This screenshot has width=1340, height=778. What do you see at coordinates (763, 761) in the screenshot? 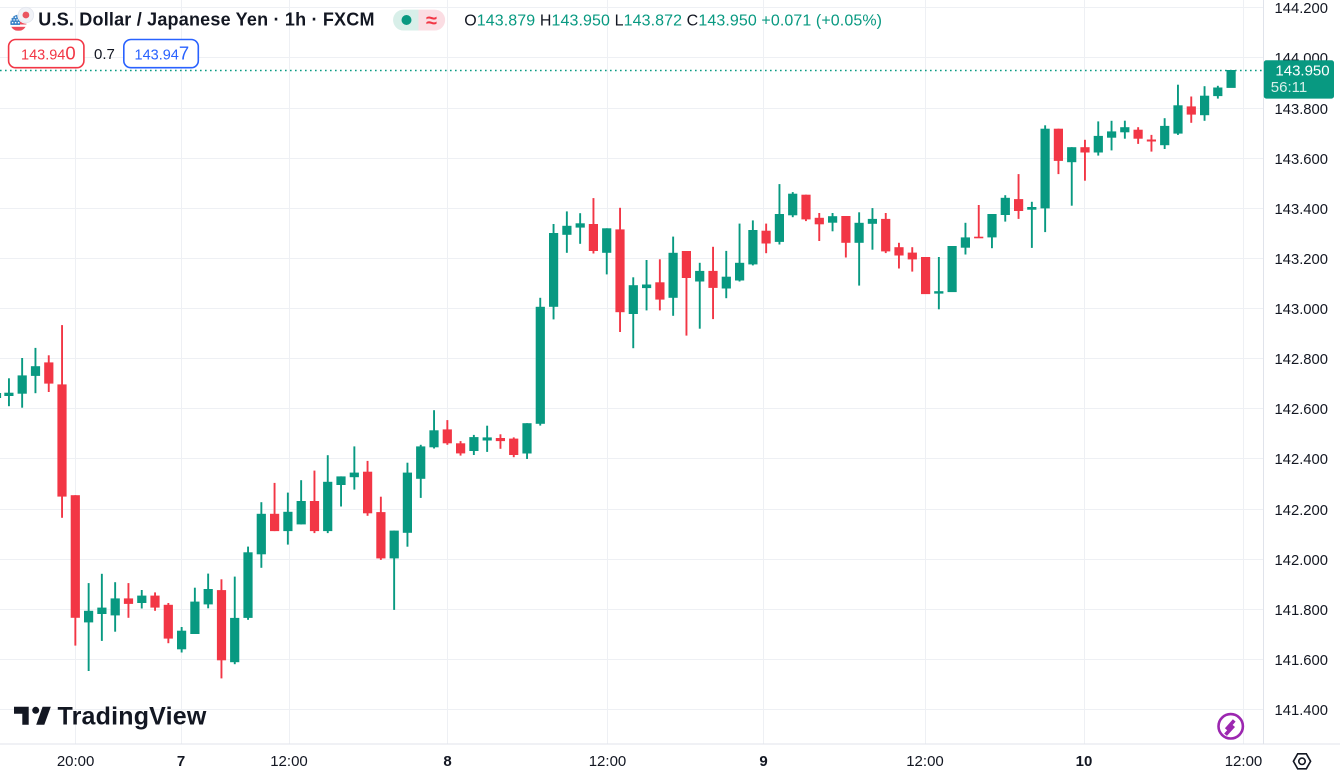
I see `svg-text: 9` at bounding box center [763, 761].